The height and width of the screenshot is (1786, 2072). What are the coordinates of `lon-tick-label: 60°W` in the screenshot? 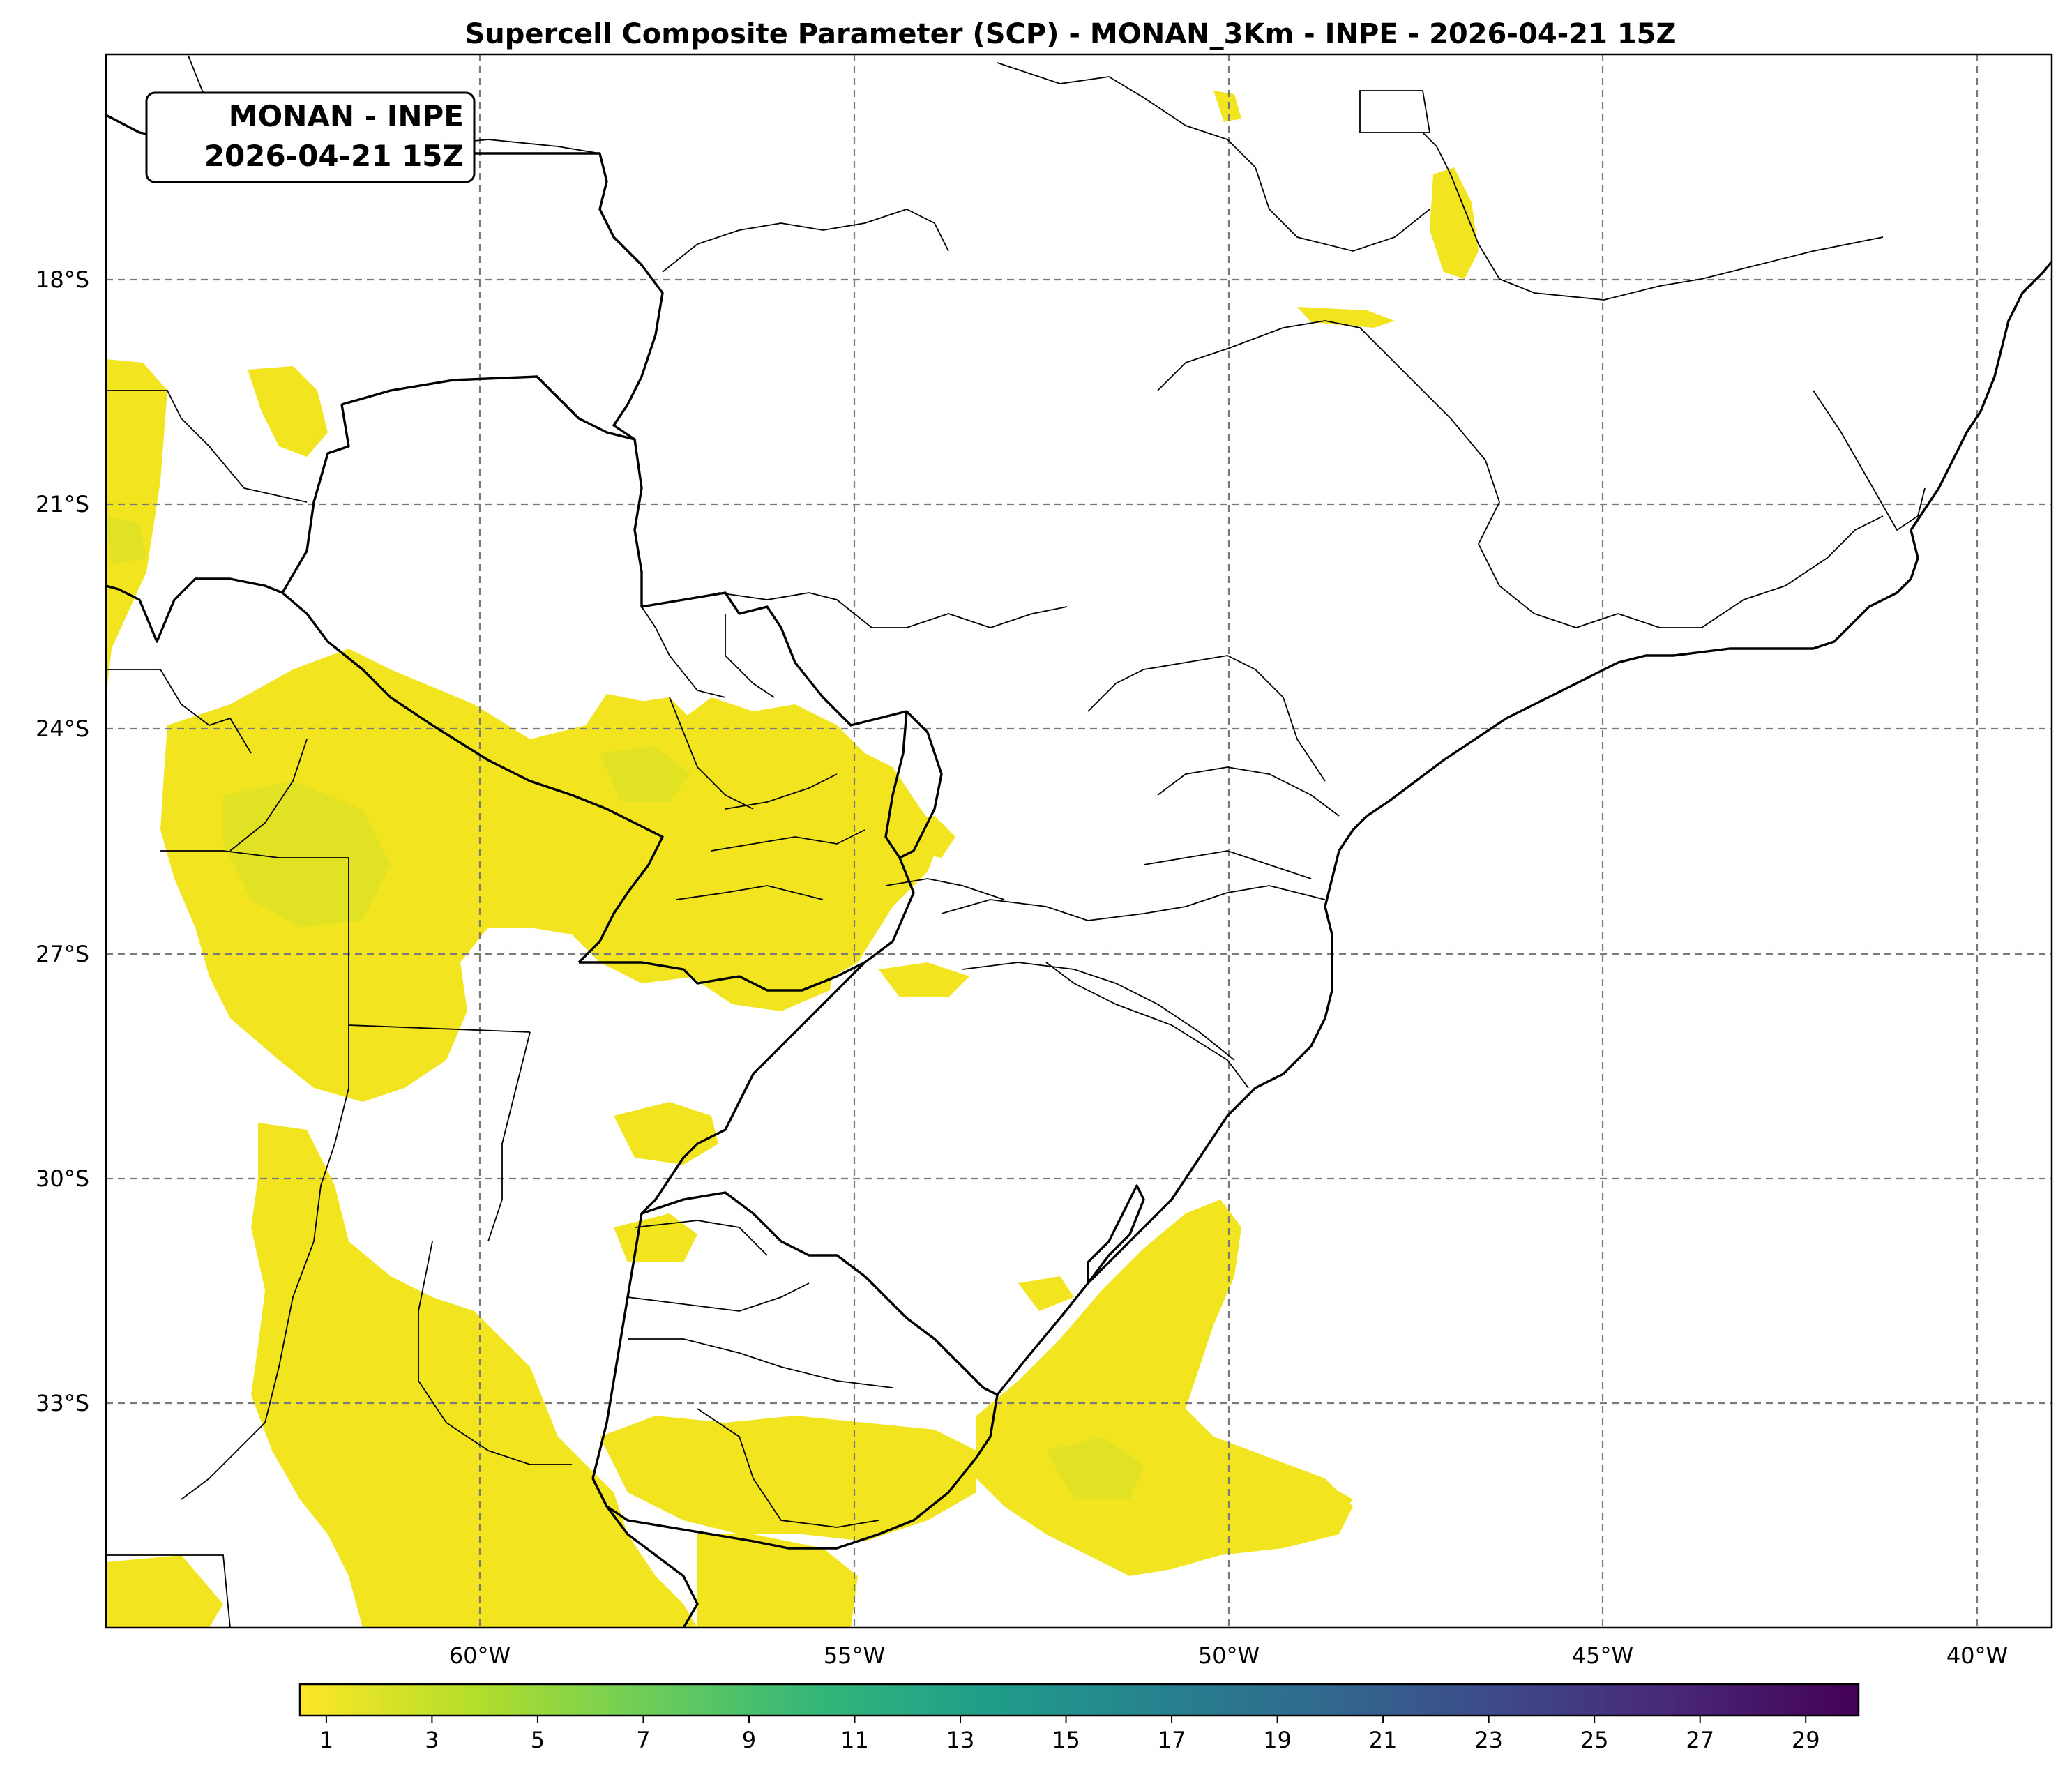 It's located at (480, 1655).